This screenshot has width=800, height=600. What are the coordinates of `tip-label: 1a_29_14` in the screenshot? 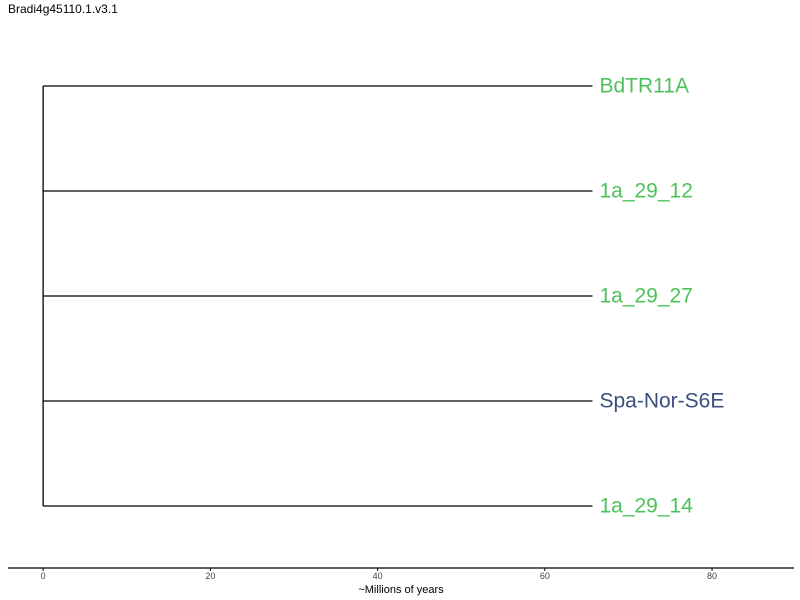 It's located at (646, 506).